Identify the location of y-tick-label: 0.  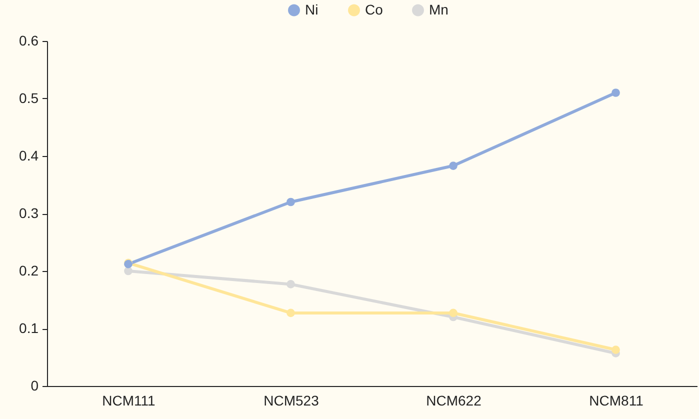
(34, 386).